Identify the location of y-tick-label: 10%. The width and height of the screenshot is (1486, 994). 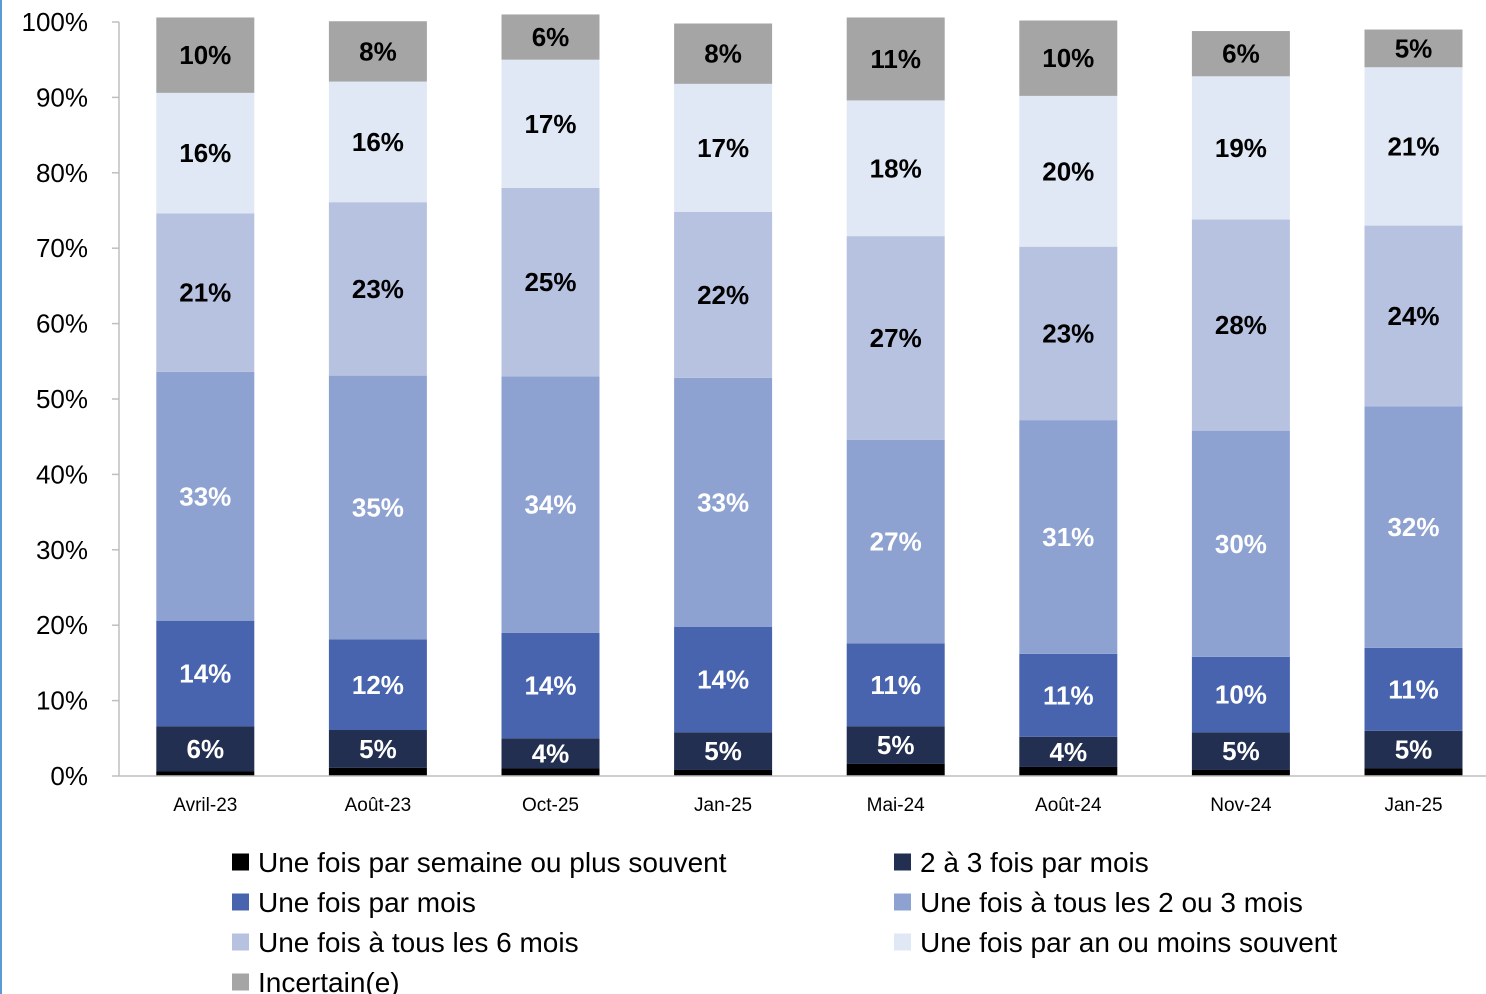
(62, 701).